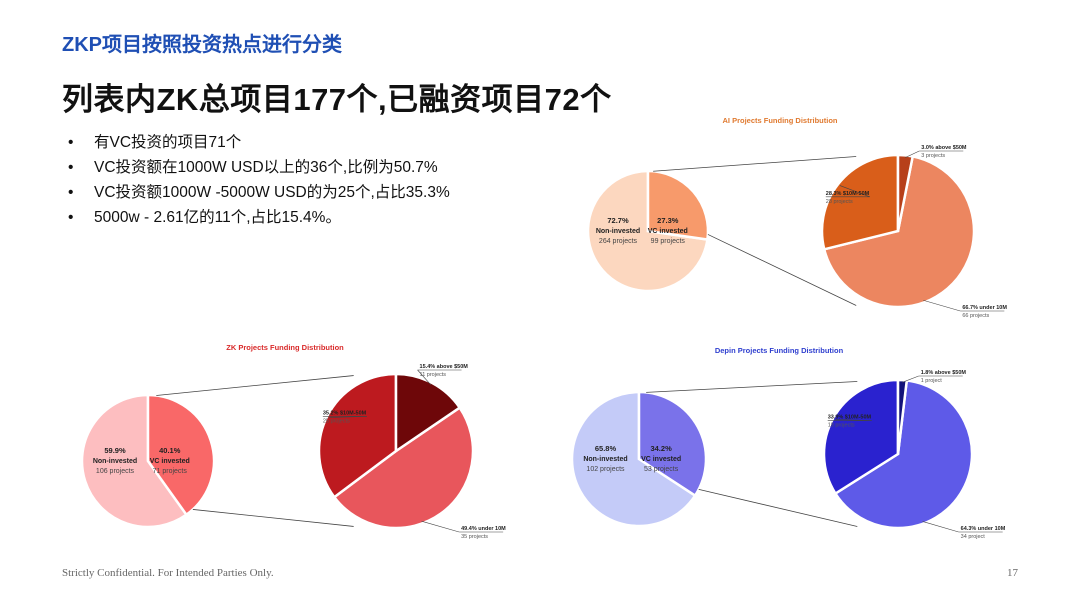 The width and height of the screenshot is (1080, 607). I want to click on breakdown-above-50m-count: 1 project, so click(932, 381).